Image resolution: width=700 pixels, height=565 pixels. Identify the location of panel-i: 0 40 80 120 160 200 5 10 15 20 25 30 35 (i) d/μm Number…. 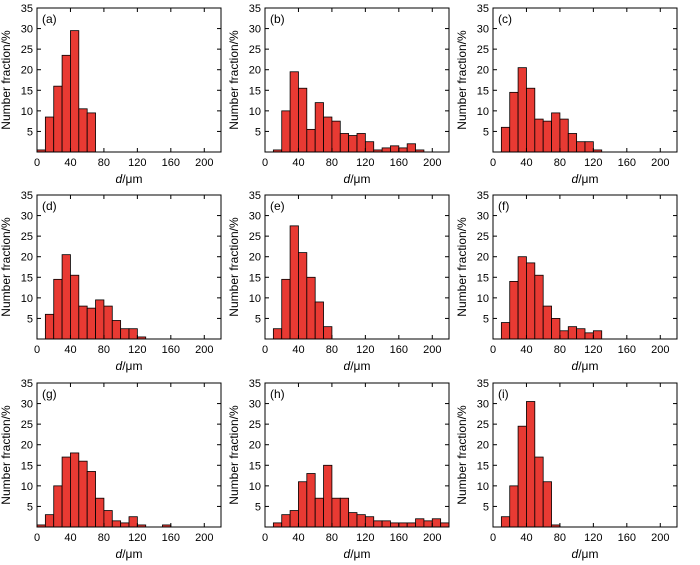
(566, 469).